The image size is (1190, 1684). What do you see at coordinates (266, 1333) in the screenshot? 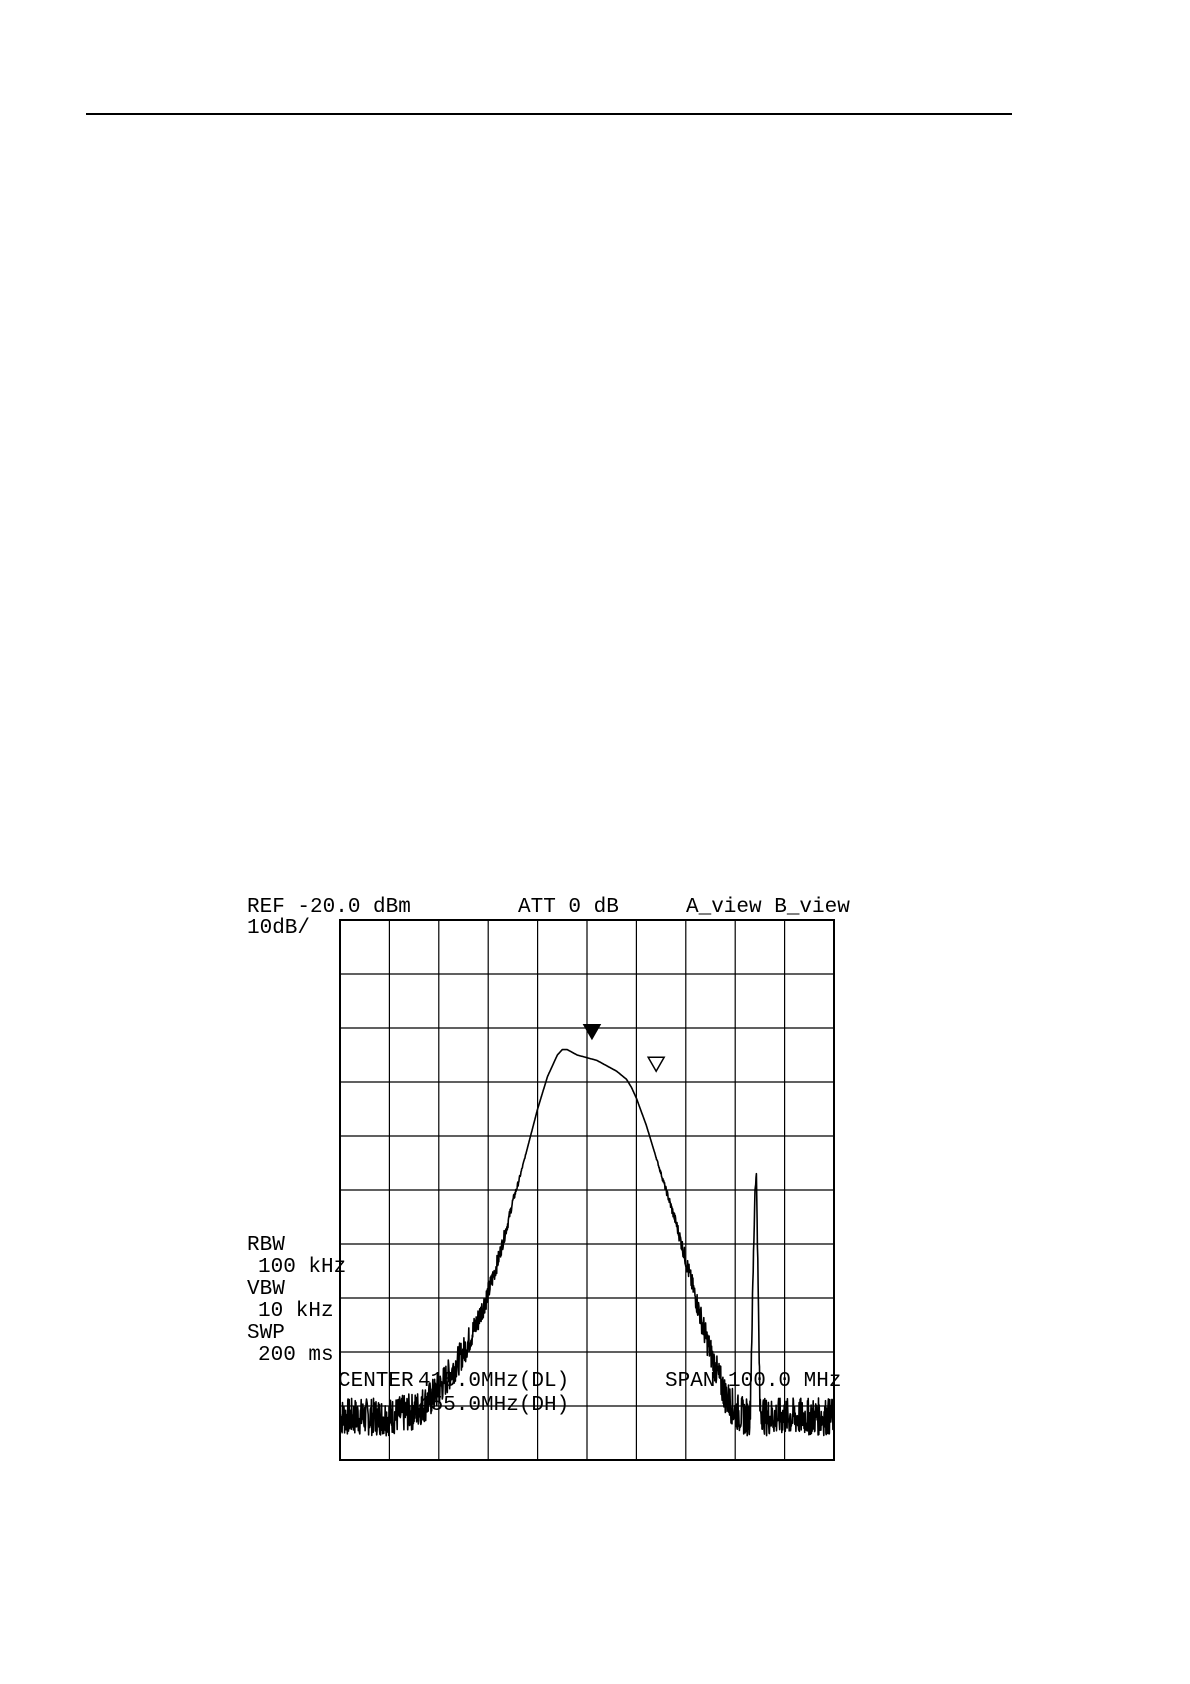
I see `swp-label: SWP` at bounding box center [266, 1333].